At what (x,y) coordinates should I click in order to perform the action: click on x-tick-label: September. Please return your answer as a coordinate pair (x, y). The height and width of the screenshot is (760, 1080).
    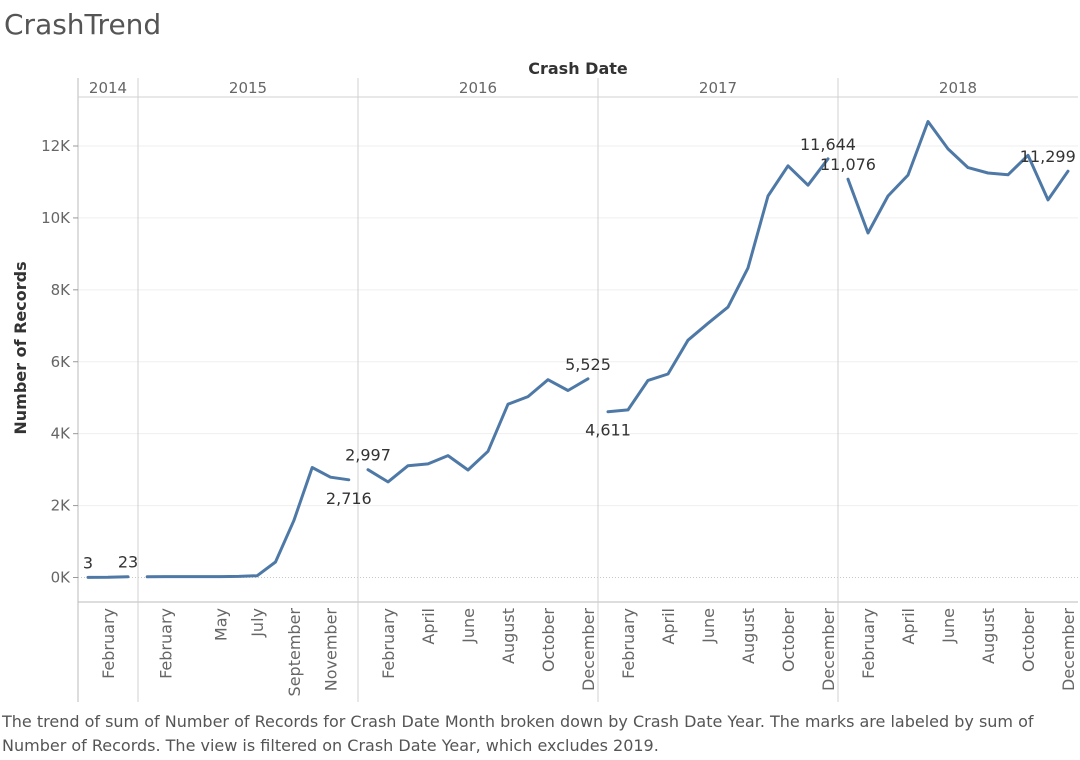
    Looking at the image, I should click on (294, 652).